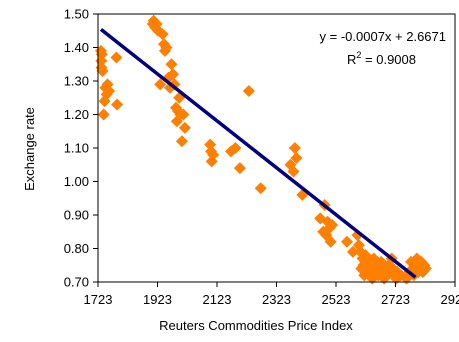 The width and height of the screenshot is (459, 342). I want to click on x-tick-label: 2323, so click(276, 299).